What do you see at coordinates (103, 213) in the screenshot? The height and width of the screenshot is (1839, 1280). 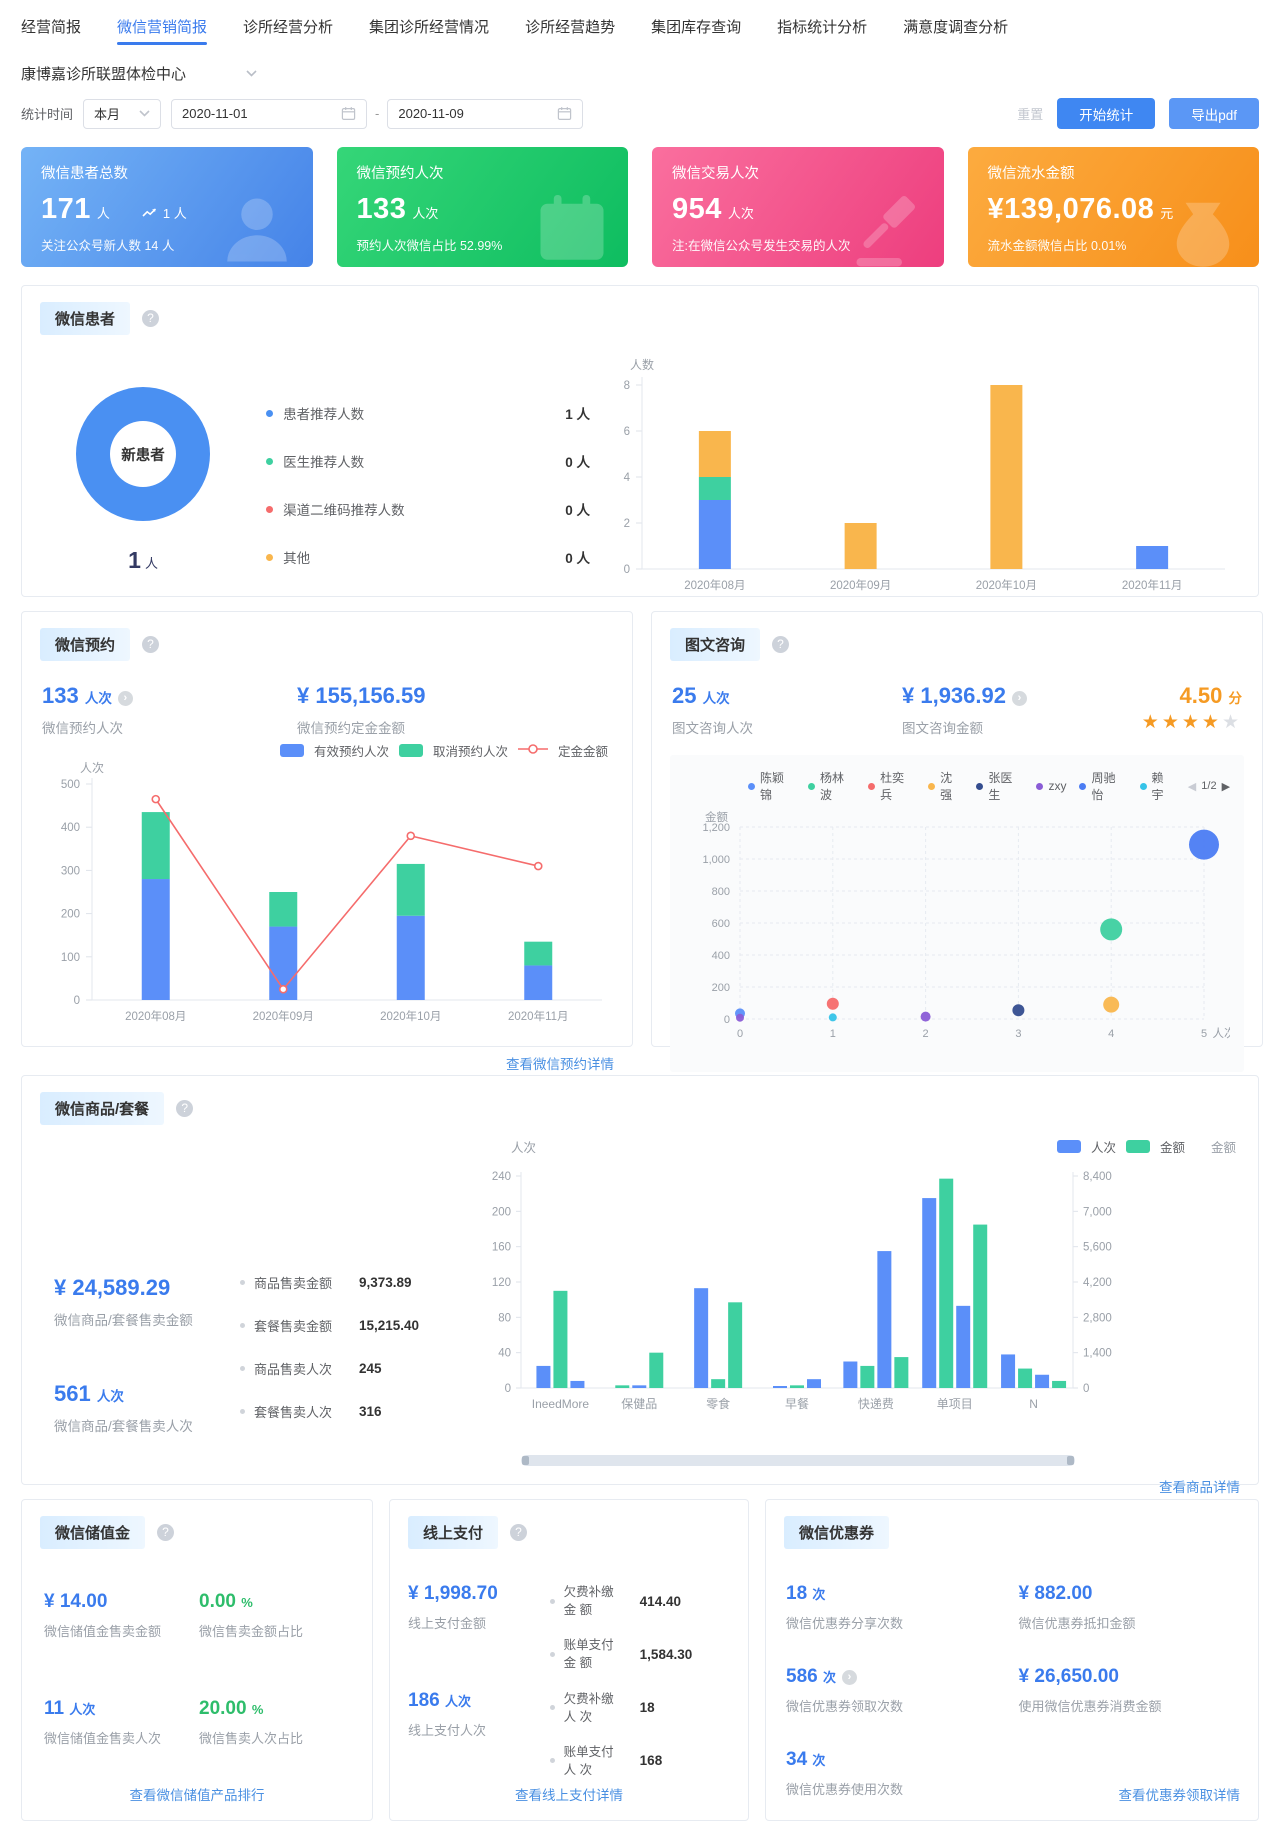 I see `stat-card-unit: 人` at bounding box center [103, 213].